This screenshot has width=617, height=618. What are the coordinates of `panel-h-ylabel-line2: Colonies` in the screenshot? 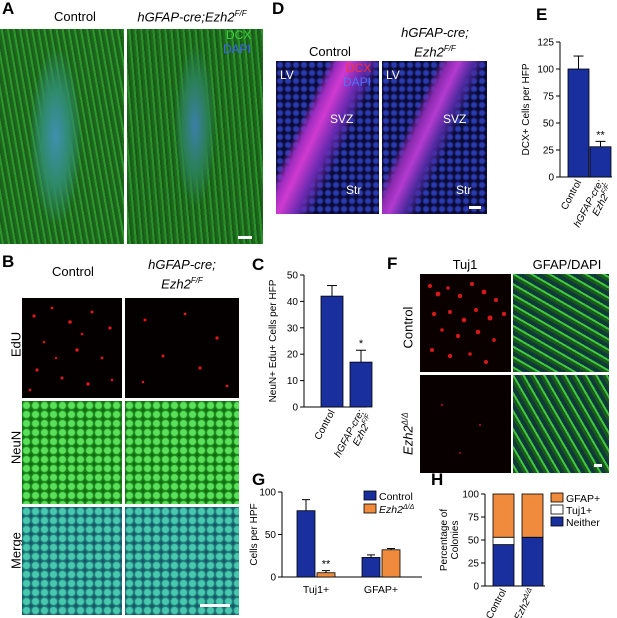 It's located at (455, 540).